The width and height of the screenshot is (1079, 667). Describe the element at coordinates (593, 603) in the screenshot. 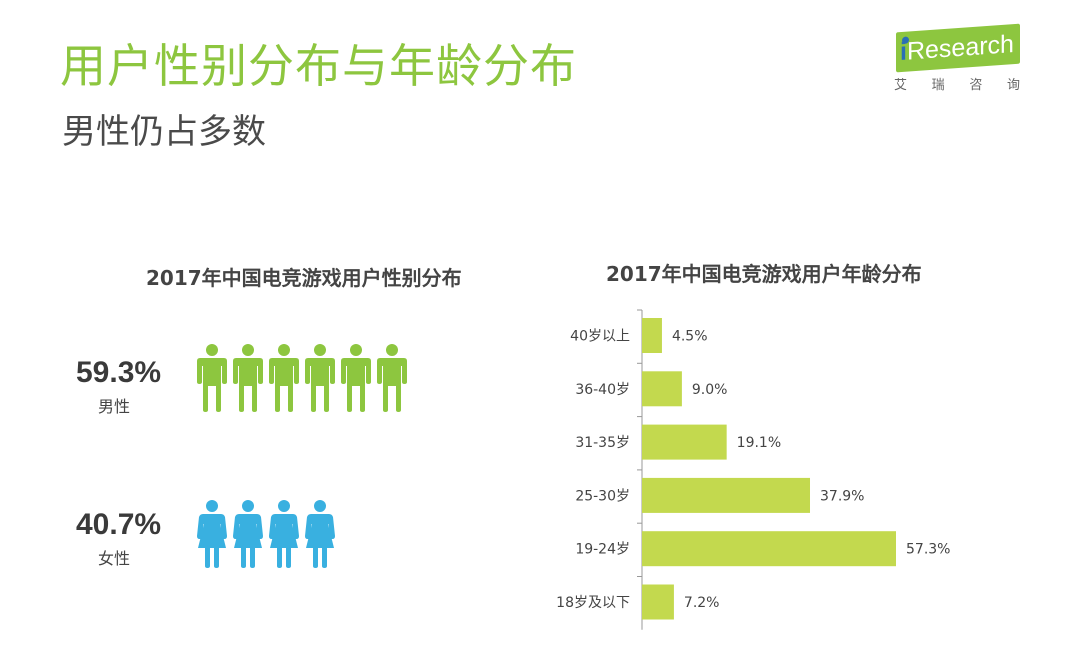

I see `category-label: 18岁及以下` at that location.